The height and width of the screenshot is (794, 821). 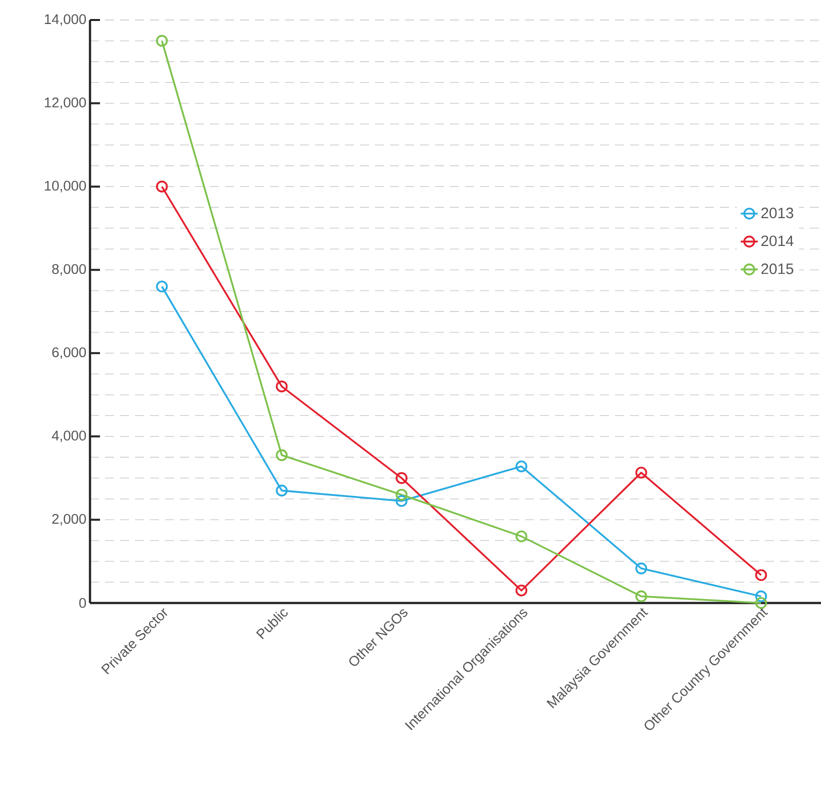 What do you see at coordinates (69, 270) in the screenshot?
I see `y-tick-label: 8,000` at bounding box center [69, 270].